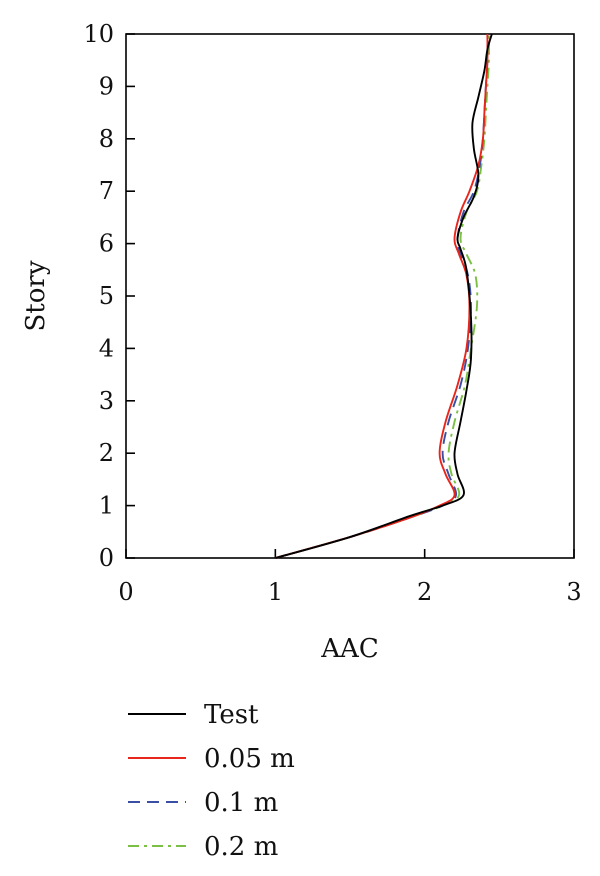 The width and height of the screenshot is (600, 876). I want to click on legend-label-1: Test, so click(231, 715).